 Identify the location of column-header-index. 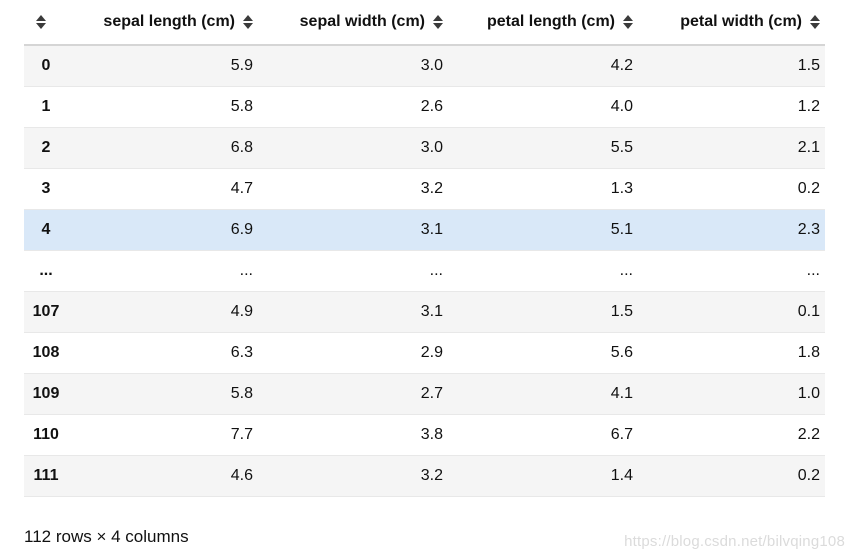
(47, 23).